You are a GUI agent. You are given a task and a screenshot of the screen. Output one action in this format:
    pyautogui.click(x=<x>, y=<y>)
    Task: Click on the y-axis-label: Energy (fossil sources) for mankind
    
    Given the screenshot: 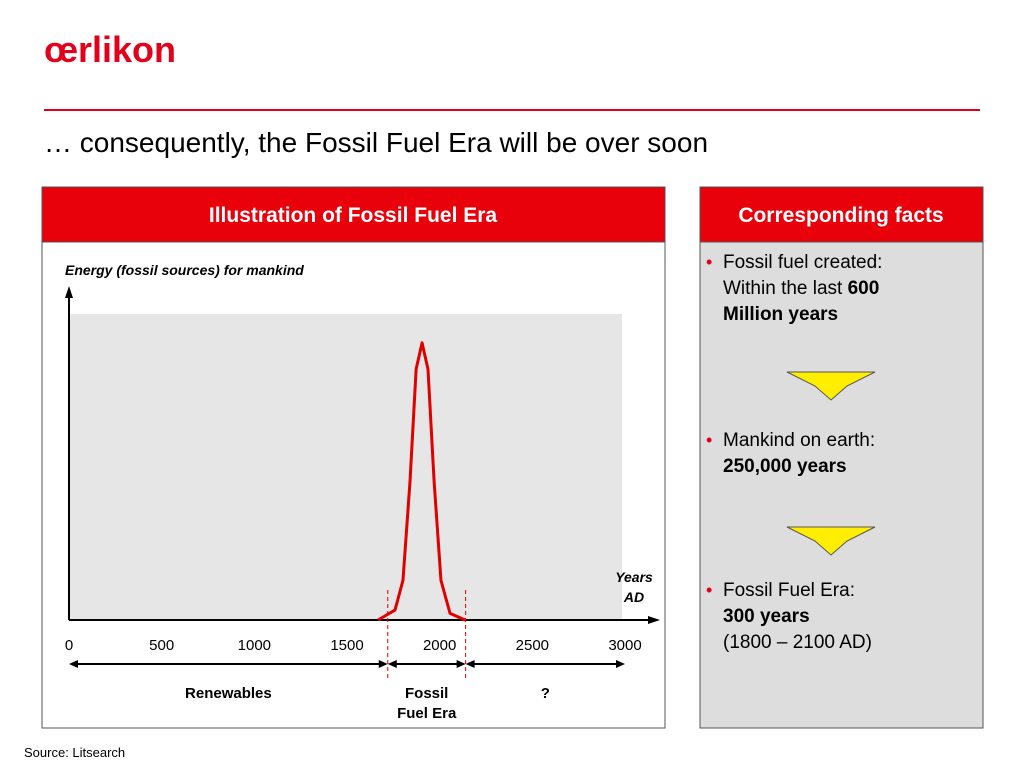 What is the action you would take?
    pyautogui.click(x=184, y=270)
    